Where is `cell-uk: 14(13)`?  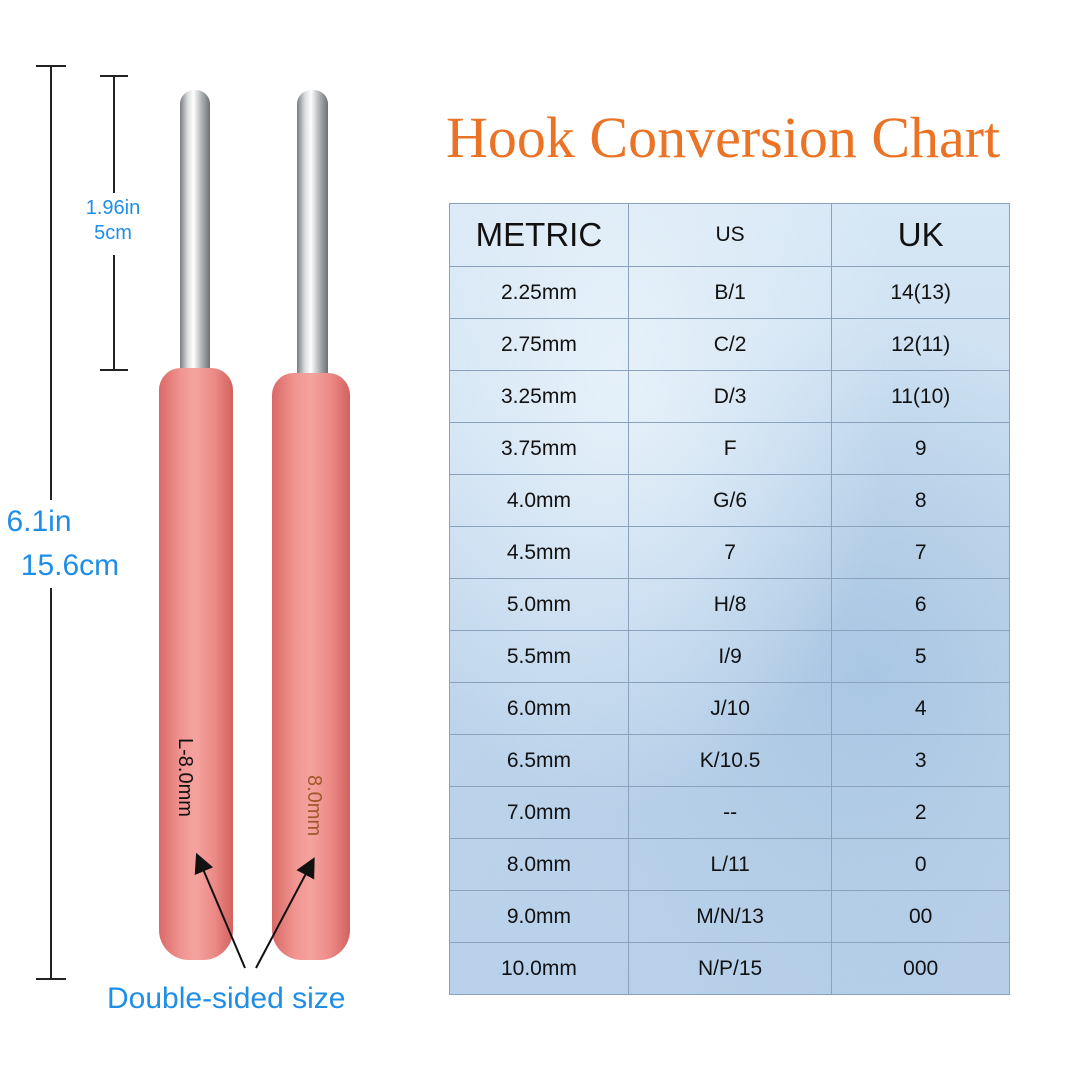
cell-uk: 14(13) is located at coordinates (920, 292).